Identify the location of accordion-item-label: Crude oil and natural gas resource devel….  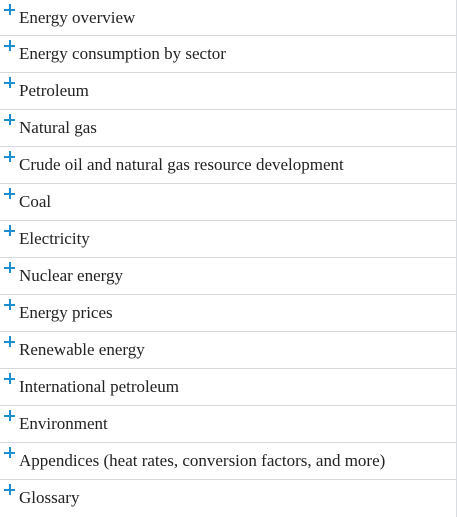
(181, 164).